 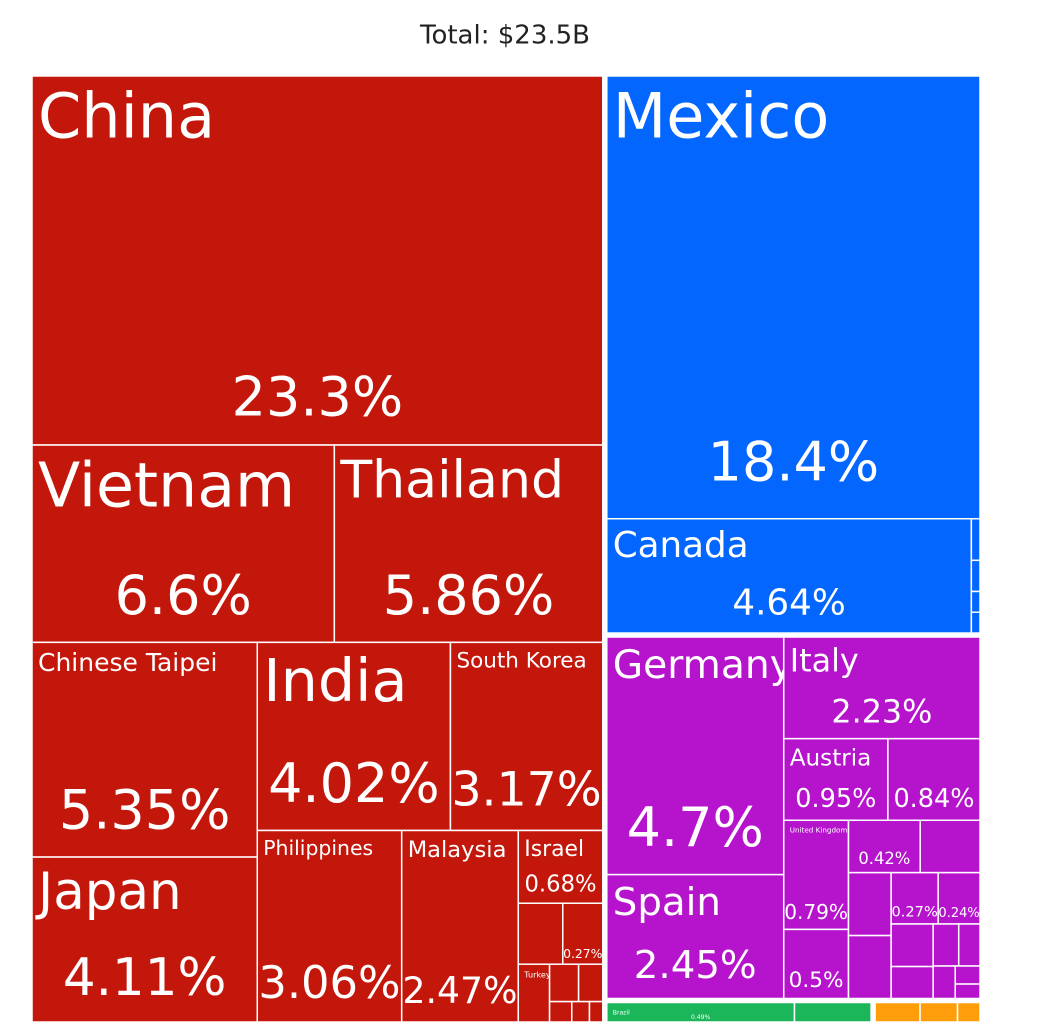 I want to click on tile-label: Chinese Taipei, so click(x=127, y=662).